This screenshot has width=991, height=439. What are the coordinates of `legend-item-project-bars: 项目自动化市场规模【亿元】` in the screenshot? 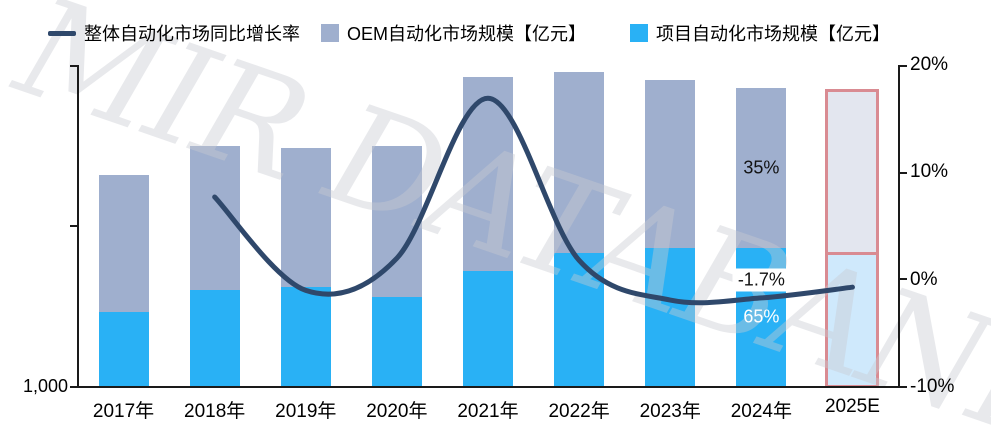 It's located at (760, 33).